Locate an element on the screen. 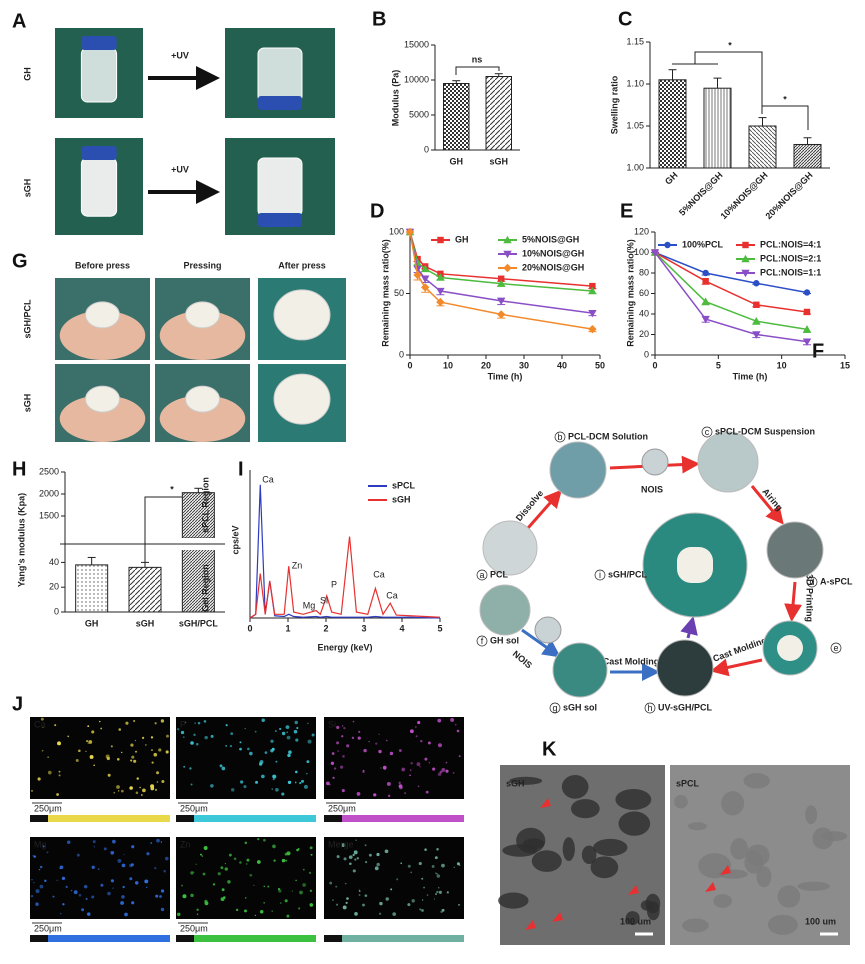  x-tick-label: 30 is located at coordinates (524, 365).